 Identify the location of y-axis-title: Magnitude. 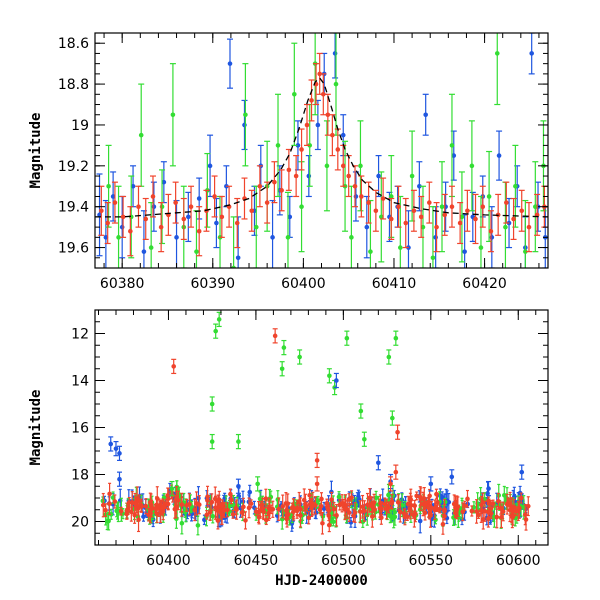
(36, 428).